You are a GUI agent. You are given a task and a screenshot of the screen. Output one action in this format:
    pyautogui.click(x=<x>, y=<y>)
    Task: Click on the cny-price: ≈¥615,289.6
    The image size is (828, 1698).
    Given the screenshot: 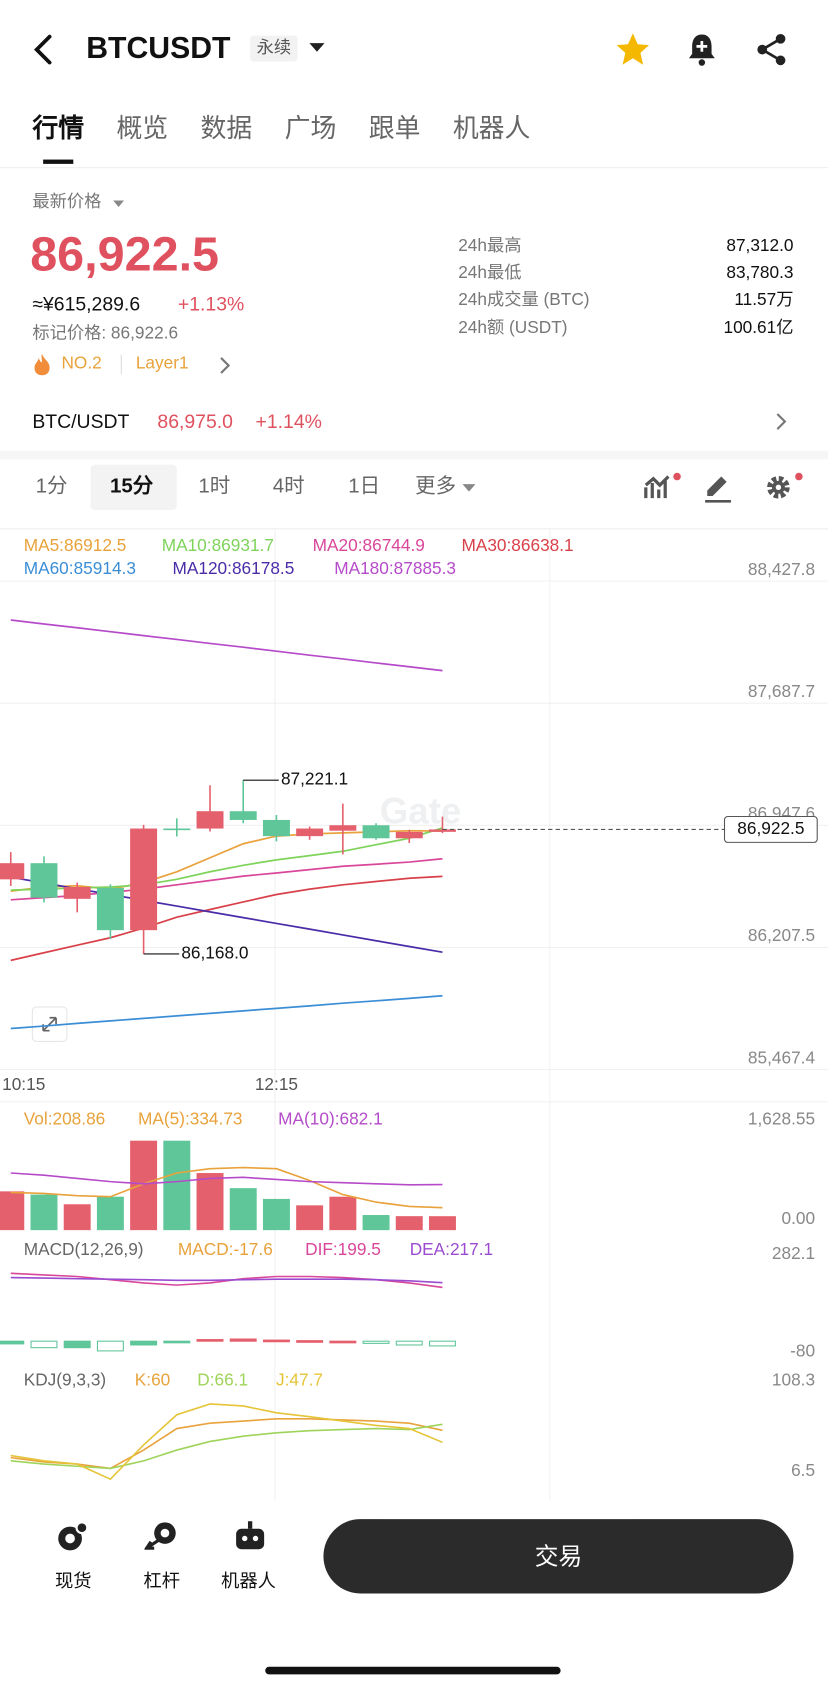 What is the action you would take?
    pyautogui.click(x=86, y=304)
    